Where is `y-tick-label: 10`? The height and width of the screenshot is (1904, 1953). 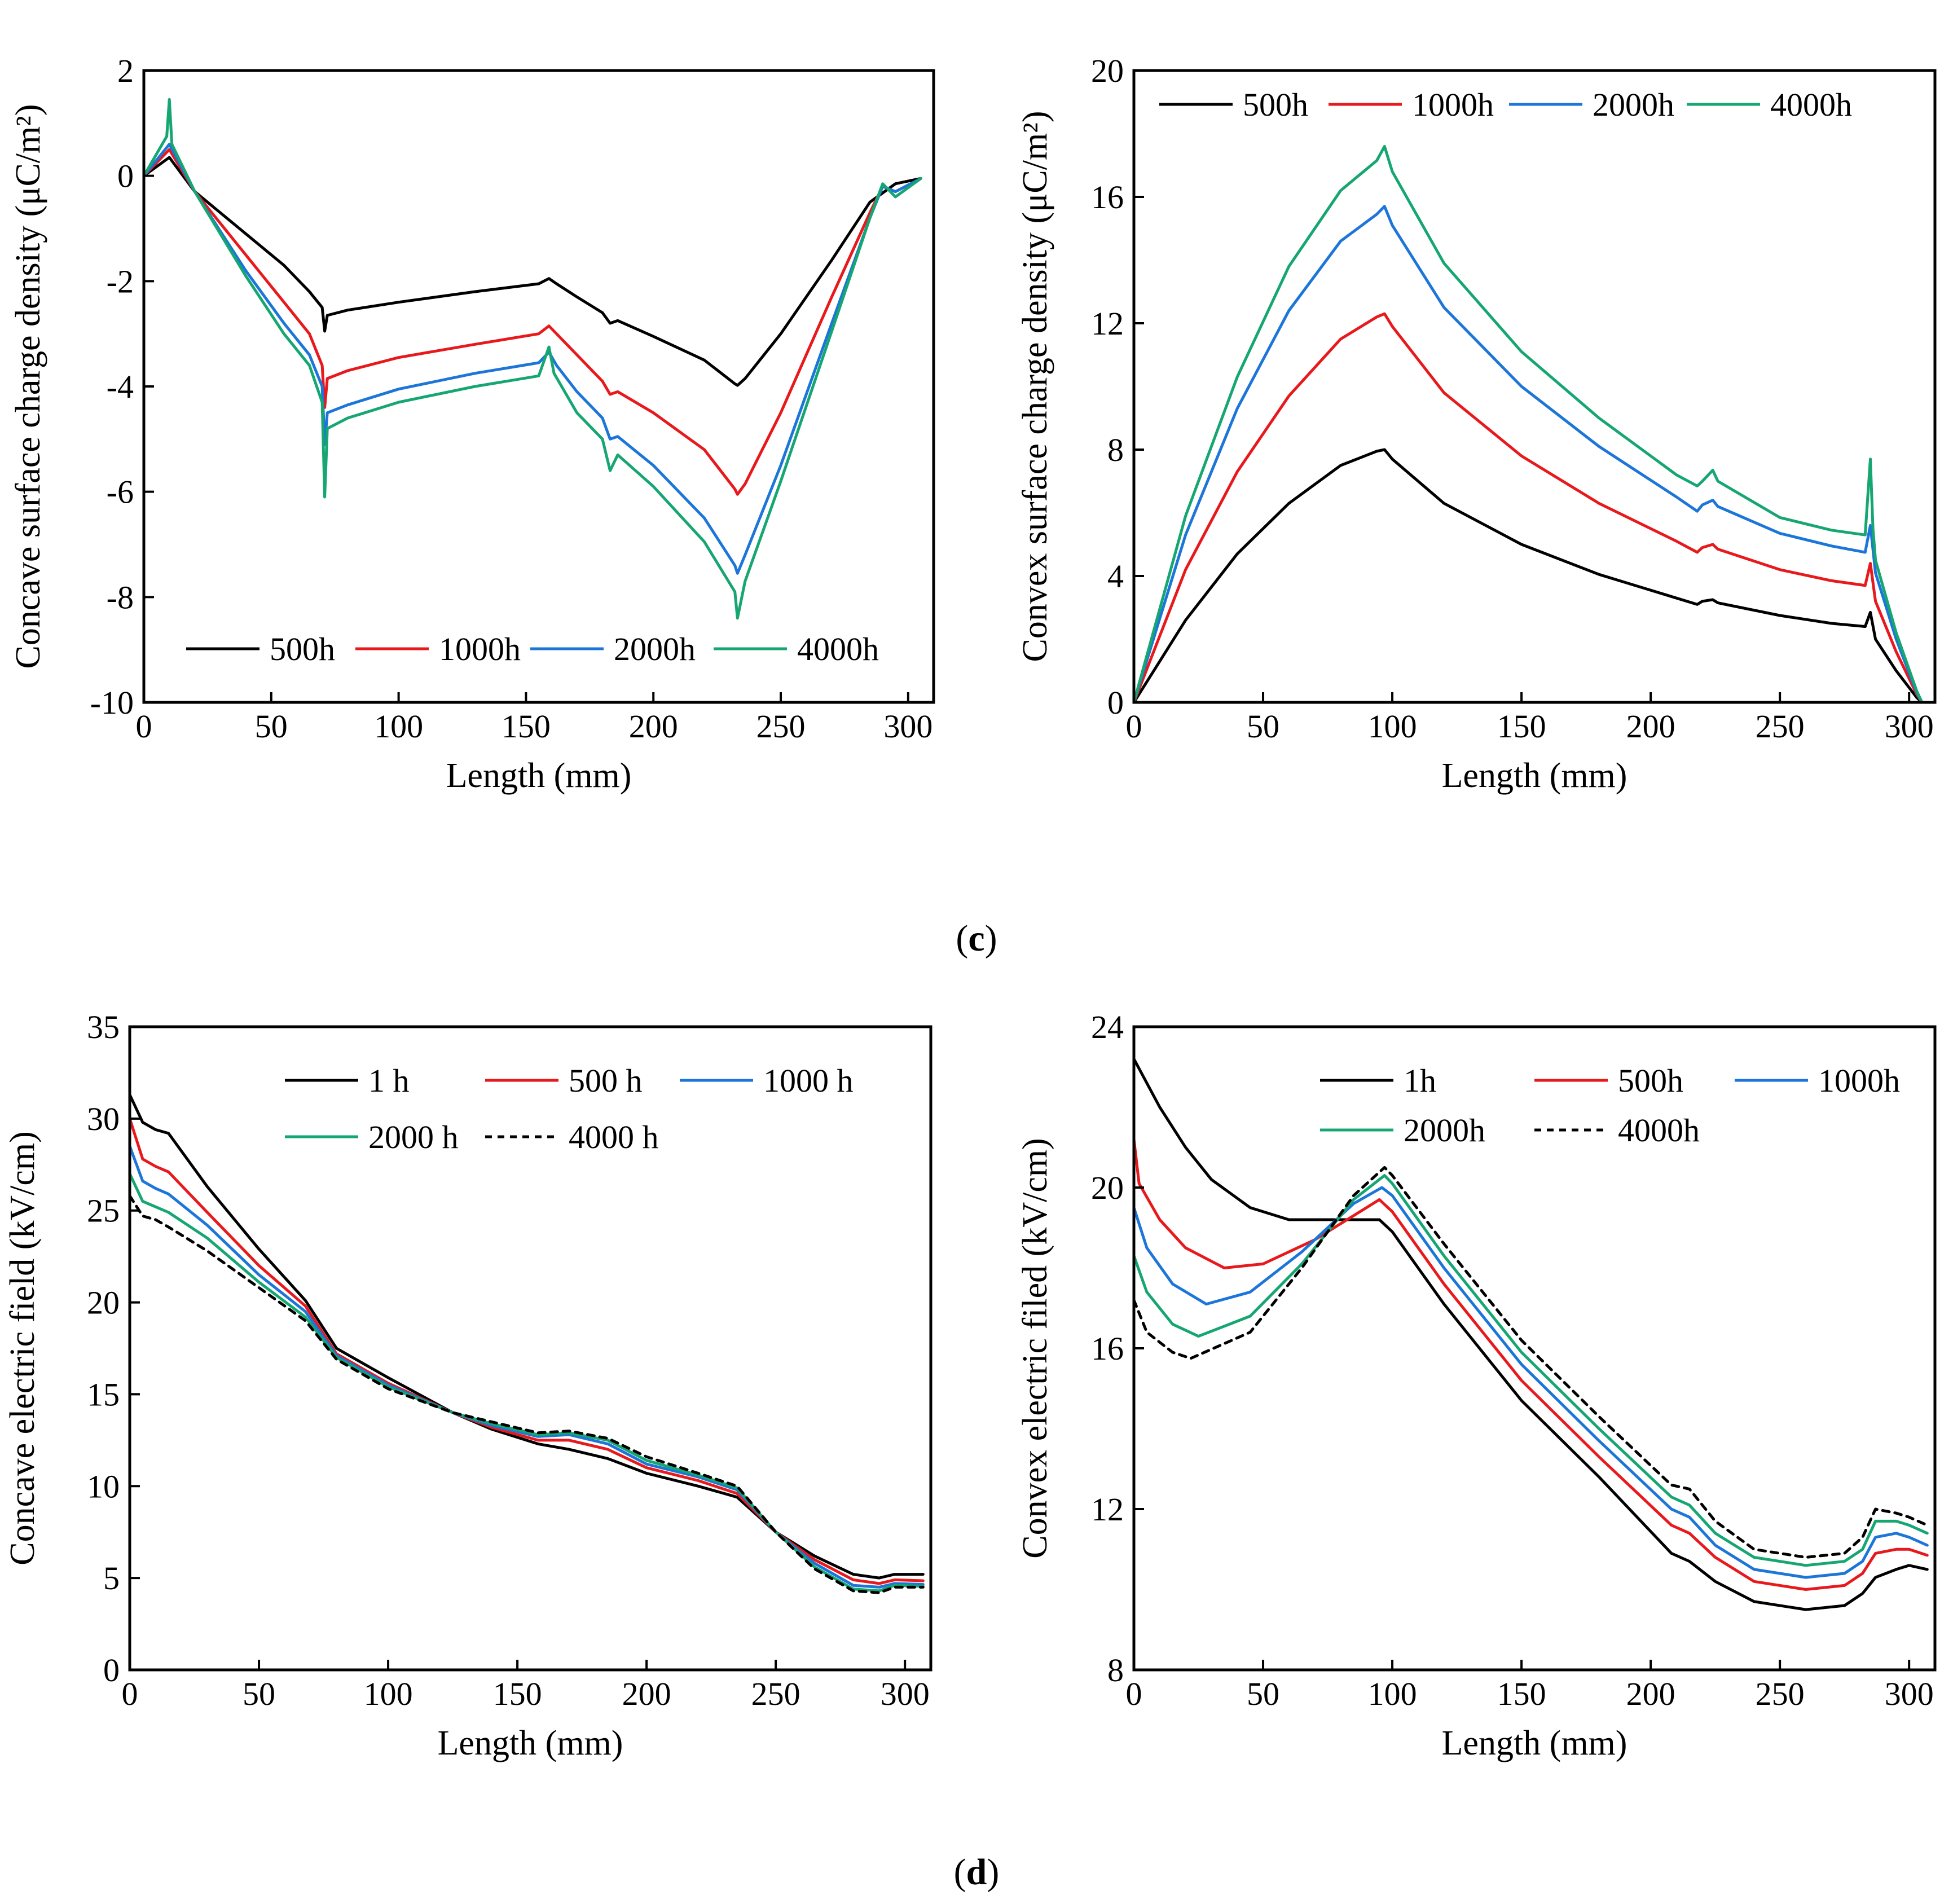 y-tick-label: 10 is located at coordinates (103, 1486).